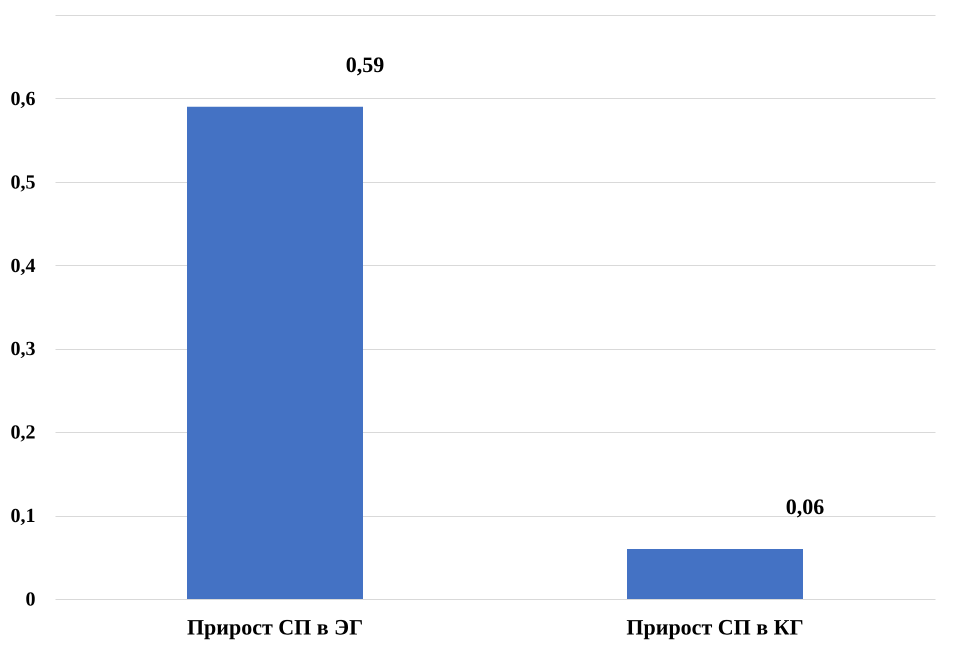  What do you see at coordinates (23, 182) in the screenshot?
I see `y-tick-label: 0,5` at bounding box center [23, 182].